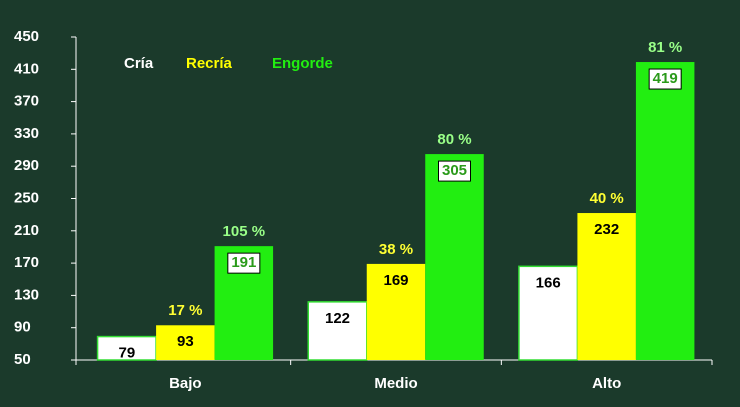 The height and width of the screenshot is (407, 740). What do you see at coordinates (26, 68) in the screenshot?
I see `y-tick-label: 410` at bounding box center [26, 68].